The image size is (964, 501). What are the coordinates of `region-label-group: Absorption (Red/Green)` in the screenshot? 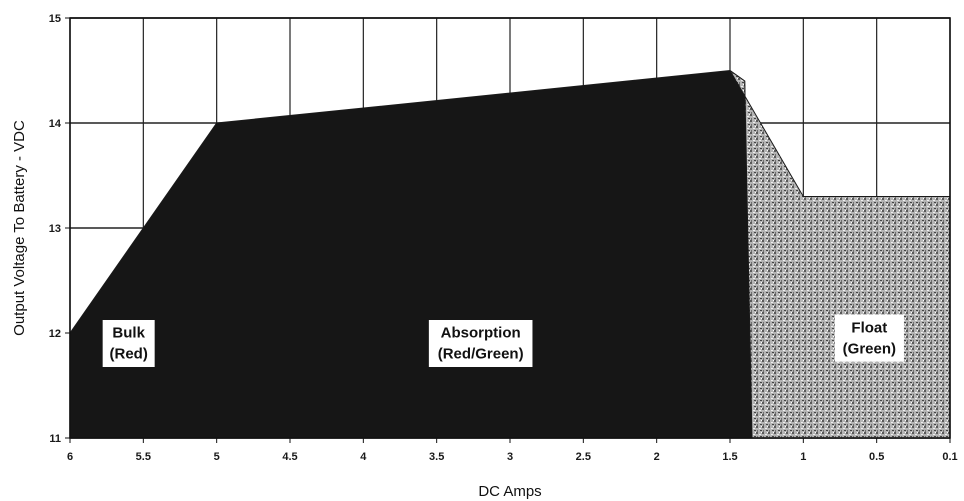 It's located at (480, 343).